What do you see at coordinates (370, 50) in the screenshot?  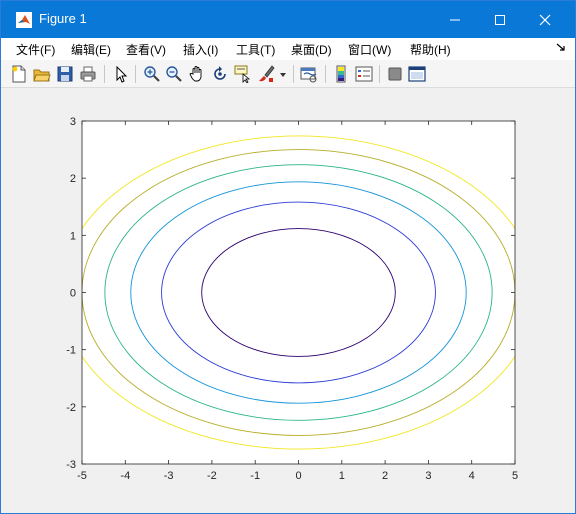 I see `menu-window: 窗口(W)` at bounding box center [370, 50].